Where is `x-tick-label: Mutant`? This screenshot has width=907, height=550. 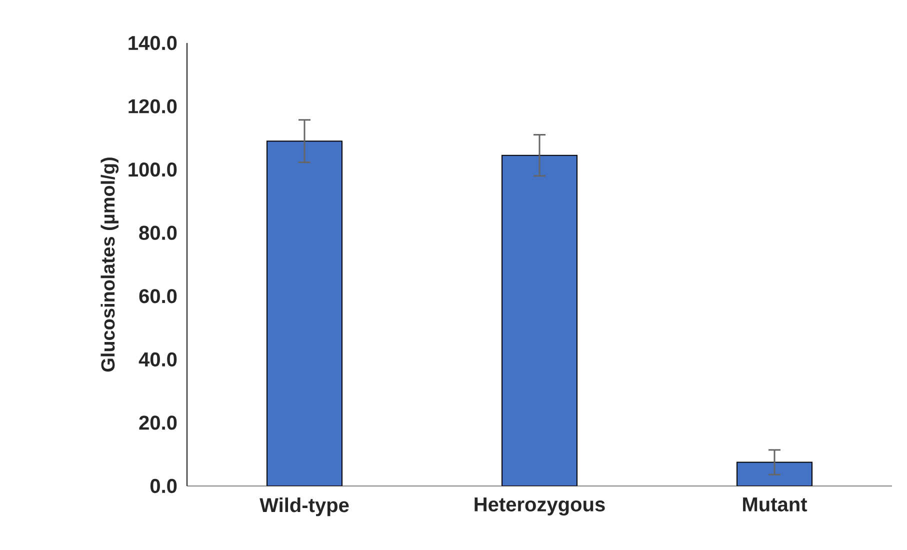
x-tick-label: Mutant is located at coordinates (775, 505).